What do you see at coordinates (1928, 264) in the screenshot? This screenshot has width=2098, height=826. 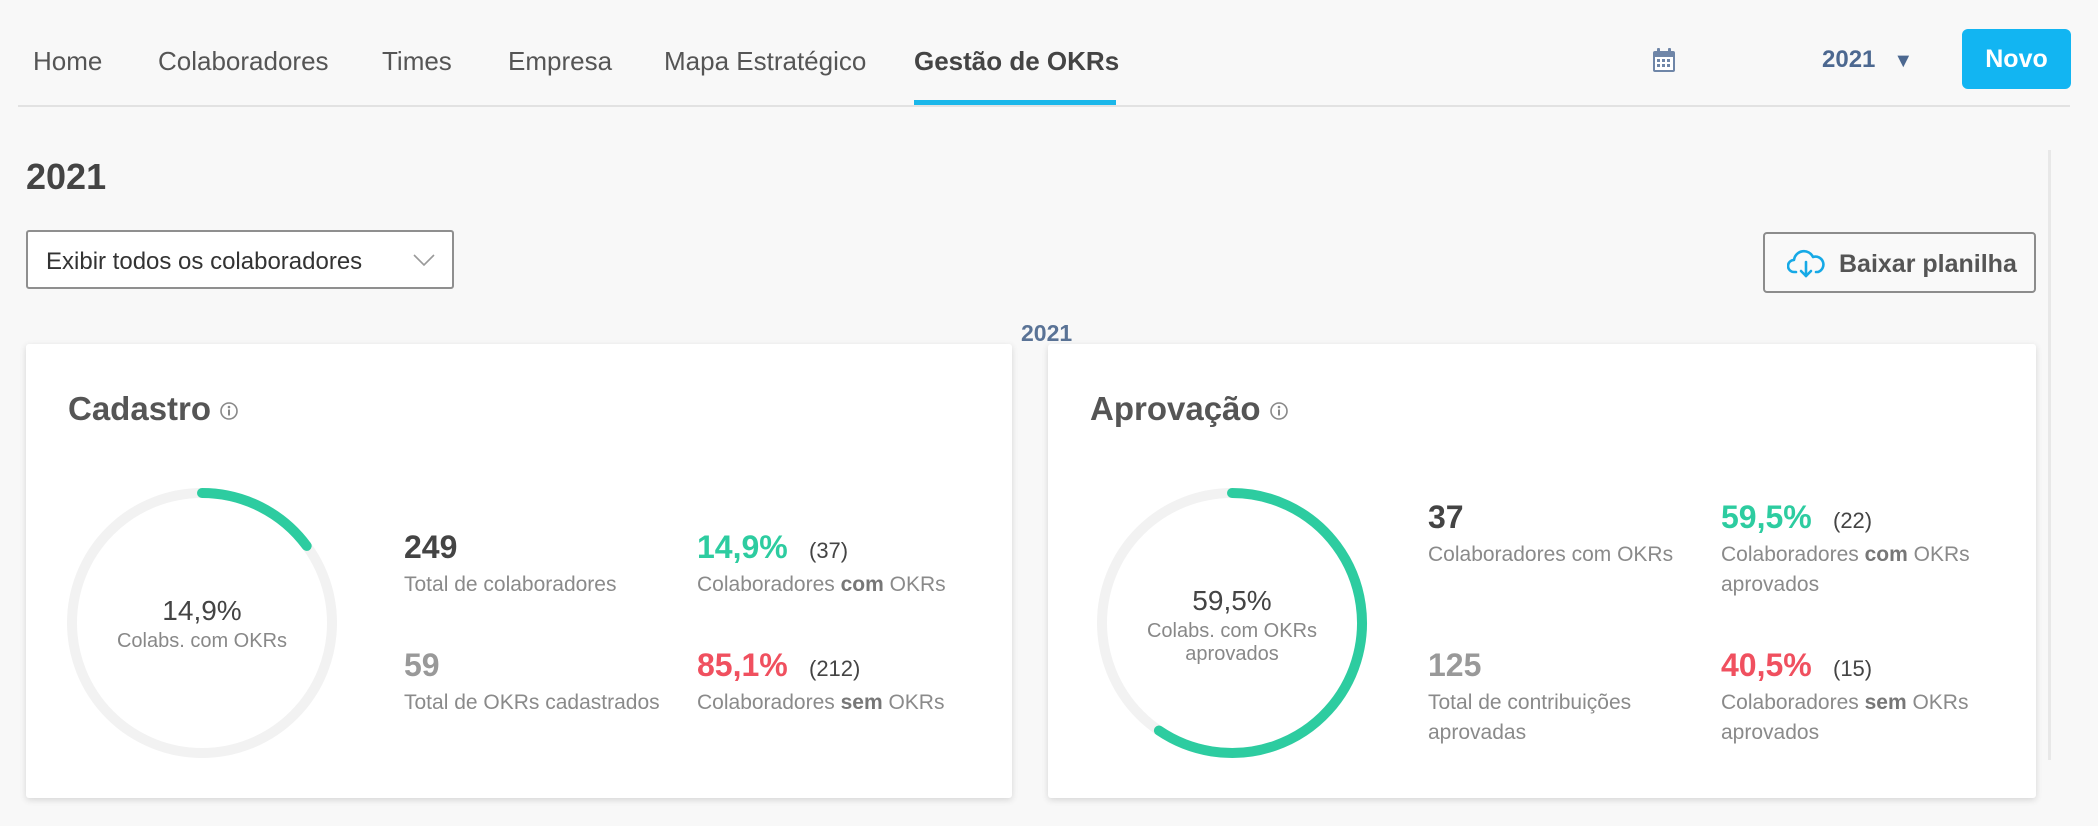 I see `download-button-label: Baixar planilha` at bounding box center [1928, 264].